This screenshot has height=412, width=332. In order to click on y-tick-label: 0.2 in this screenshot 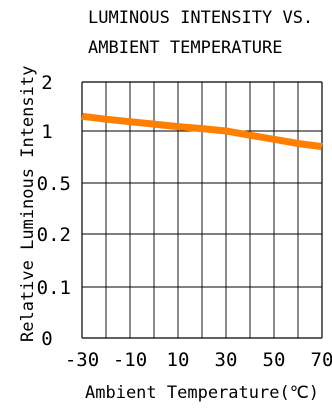, I will do `click(54, 235)`.